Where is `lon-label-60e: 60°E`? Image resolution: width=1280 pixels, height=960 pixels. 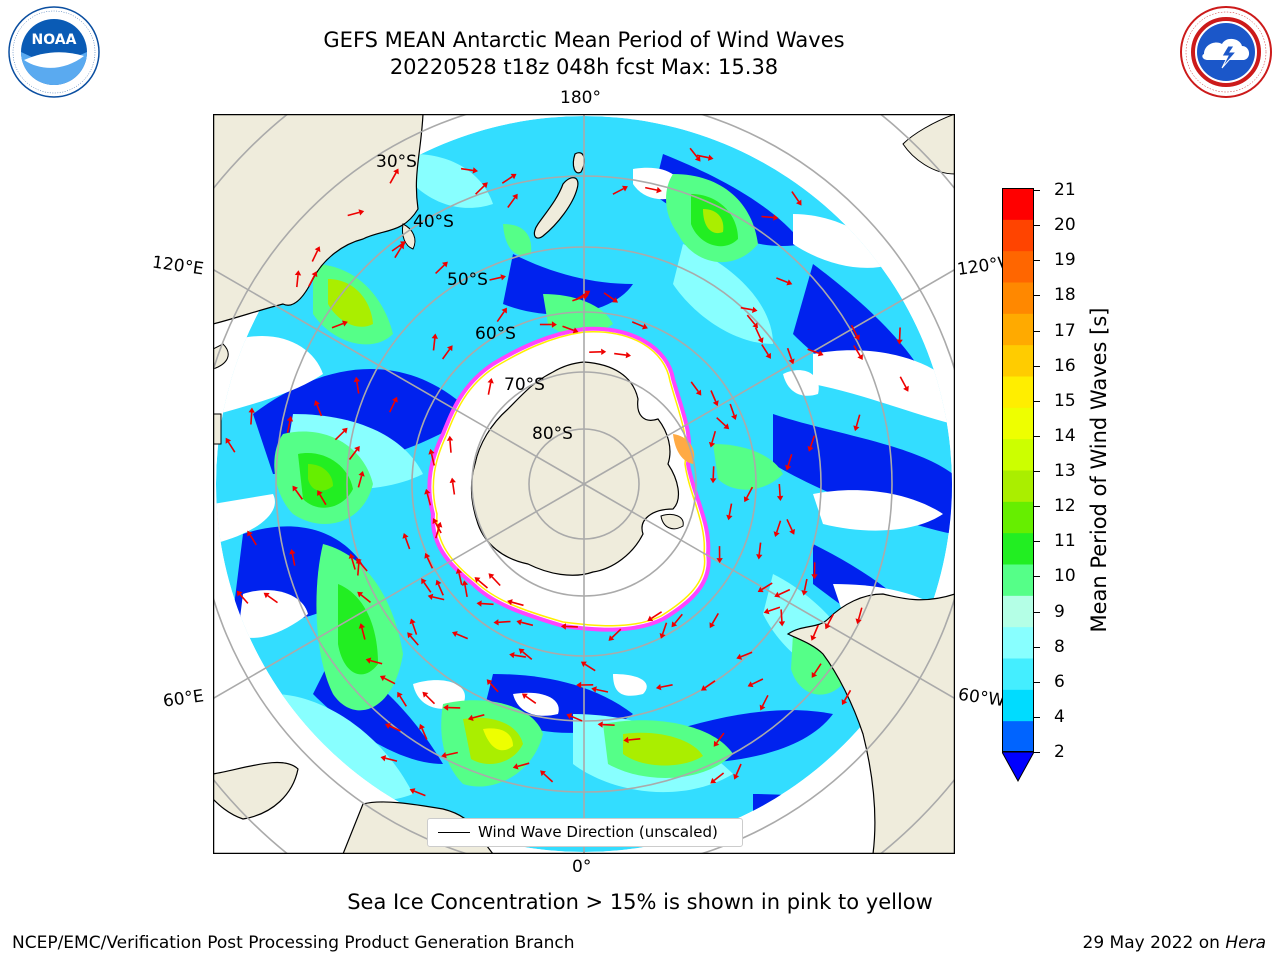 lon-label-60e: 60°E is located at coordinates (183, 699).